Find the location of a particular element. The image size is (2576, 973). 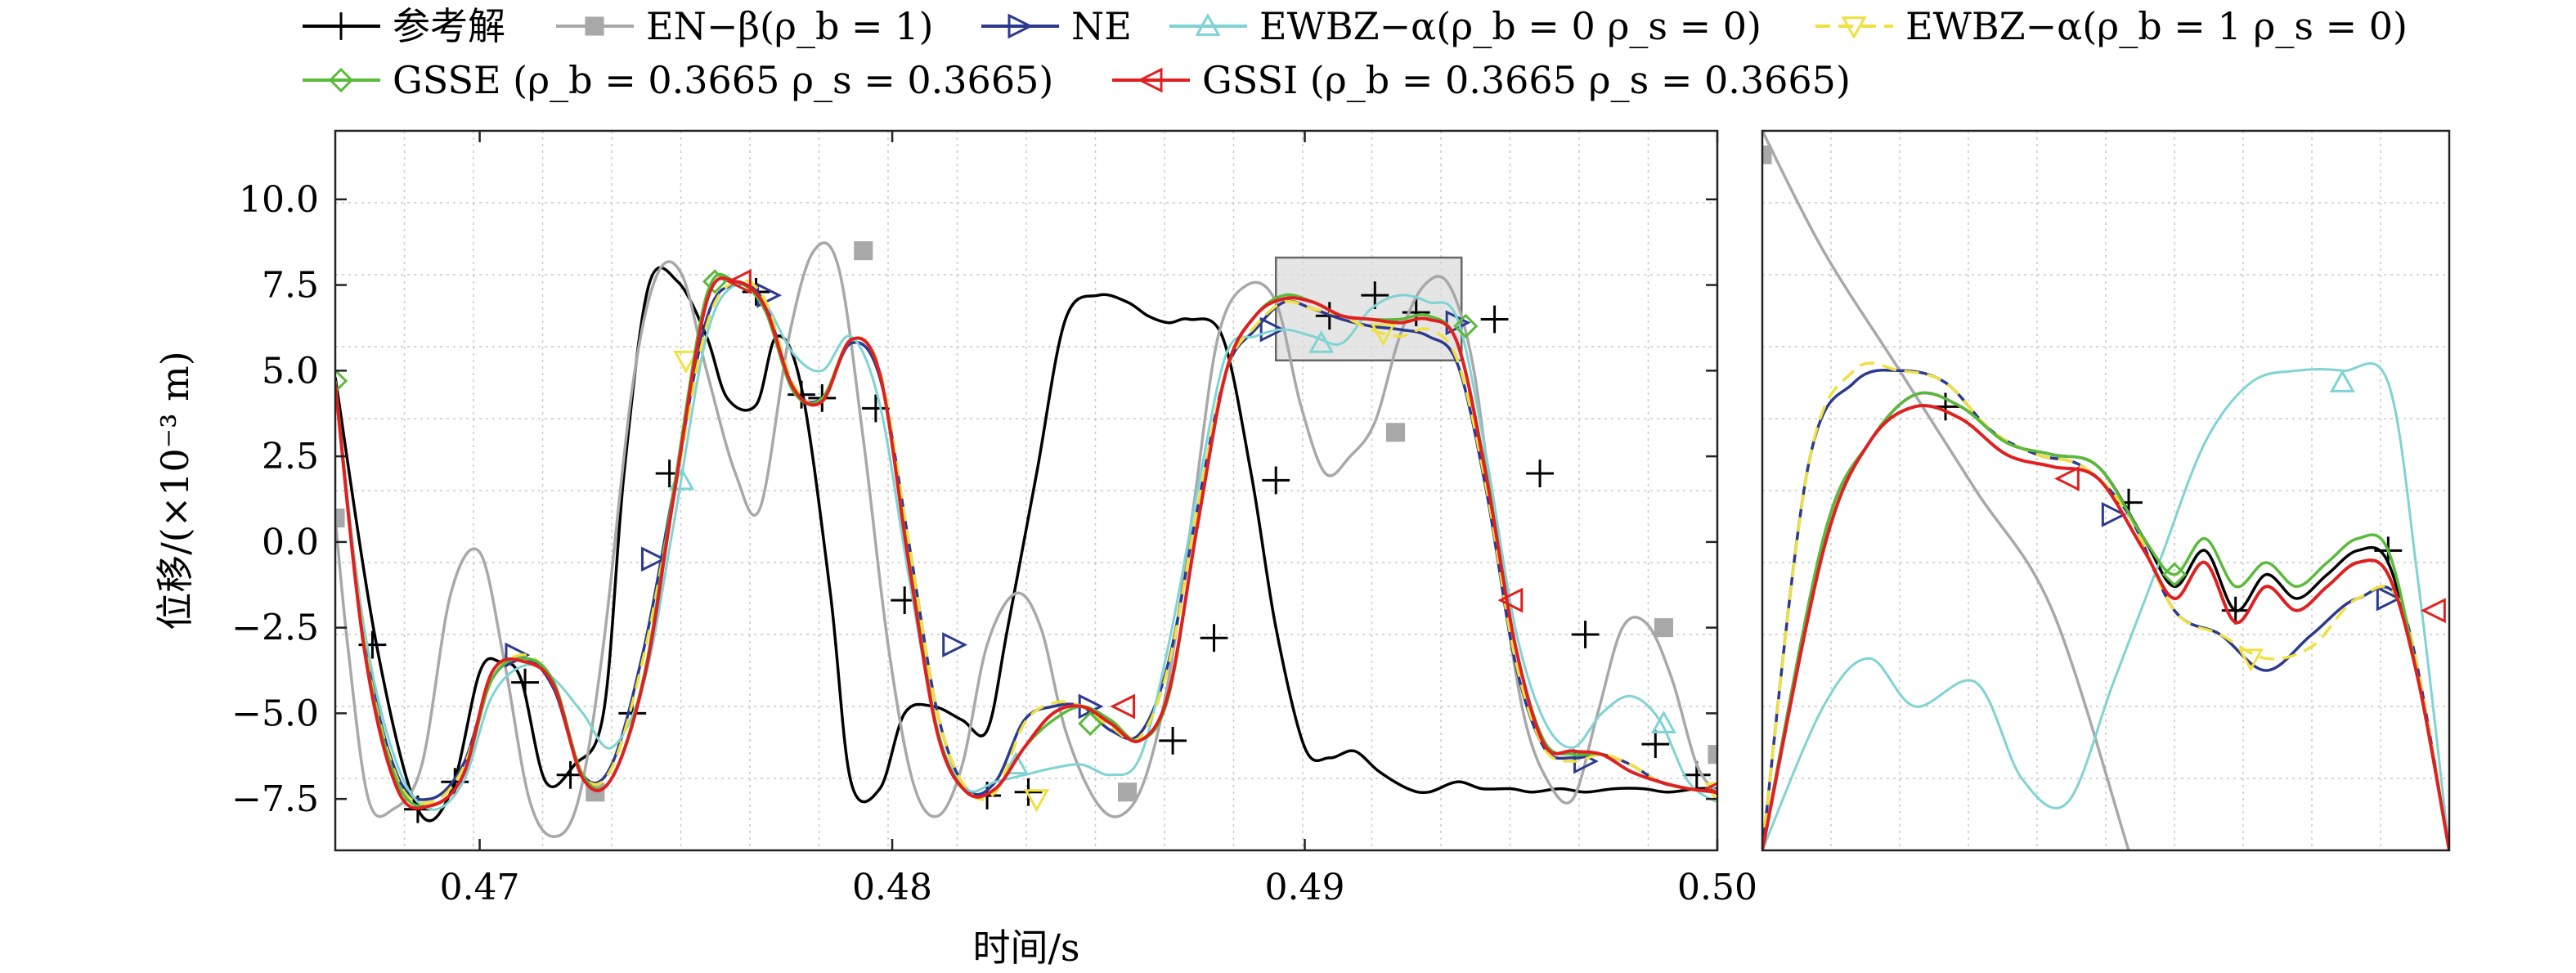

legend-label: EWBZ−α(ρ_b = 0 ρ_s = 0) is located at coordinates (1510, 26).